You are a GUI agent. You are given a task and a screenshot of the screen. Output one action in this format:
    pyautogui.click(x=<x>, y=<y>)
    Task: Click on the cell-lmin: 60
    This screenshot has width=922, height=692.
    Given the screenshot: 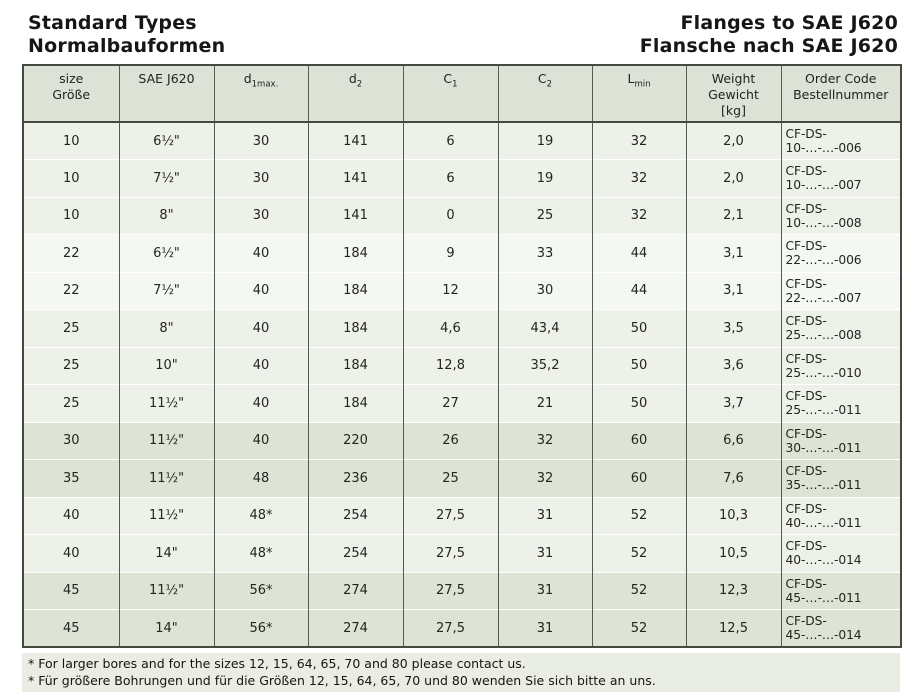 What is the action you would take?
    pyautogui.click(x=638, y=440)
    